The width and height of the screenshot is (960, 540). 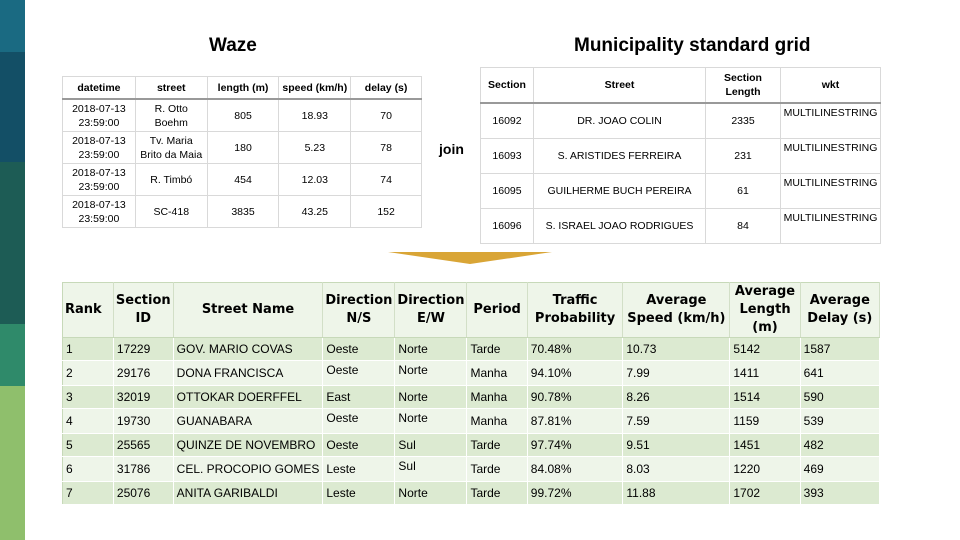 What do you see at coordinates (88, 445) in the screenshot?
I see `table-cell: 5` at bounding box center [88, 445].